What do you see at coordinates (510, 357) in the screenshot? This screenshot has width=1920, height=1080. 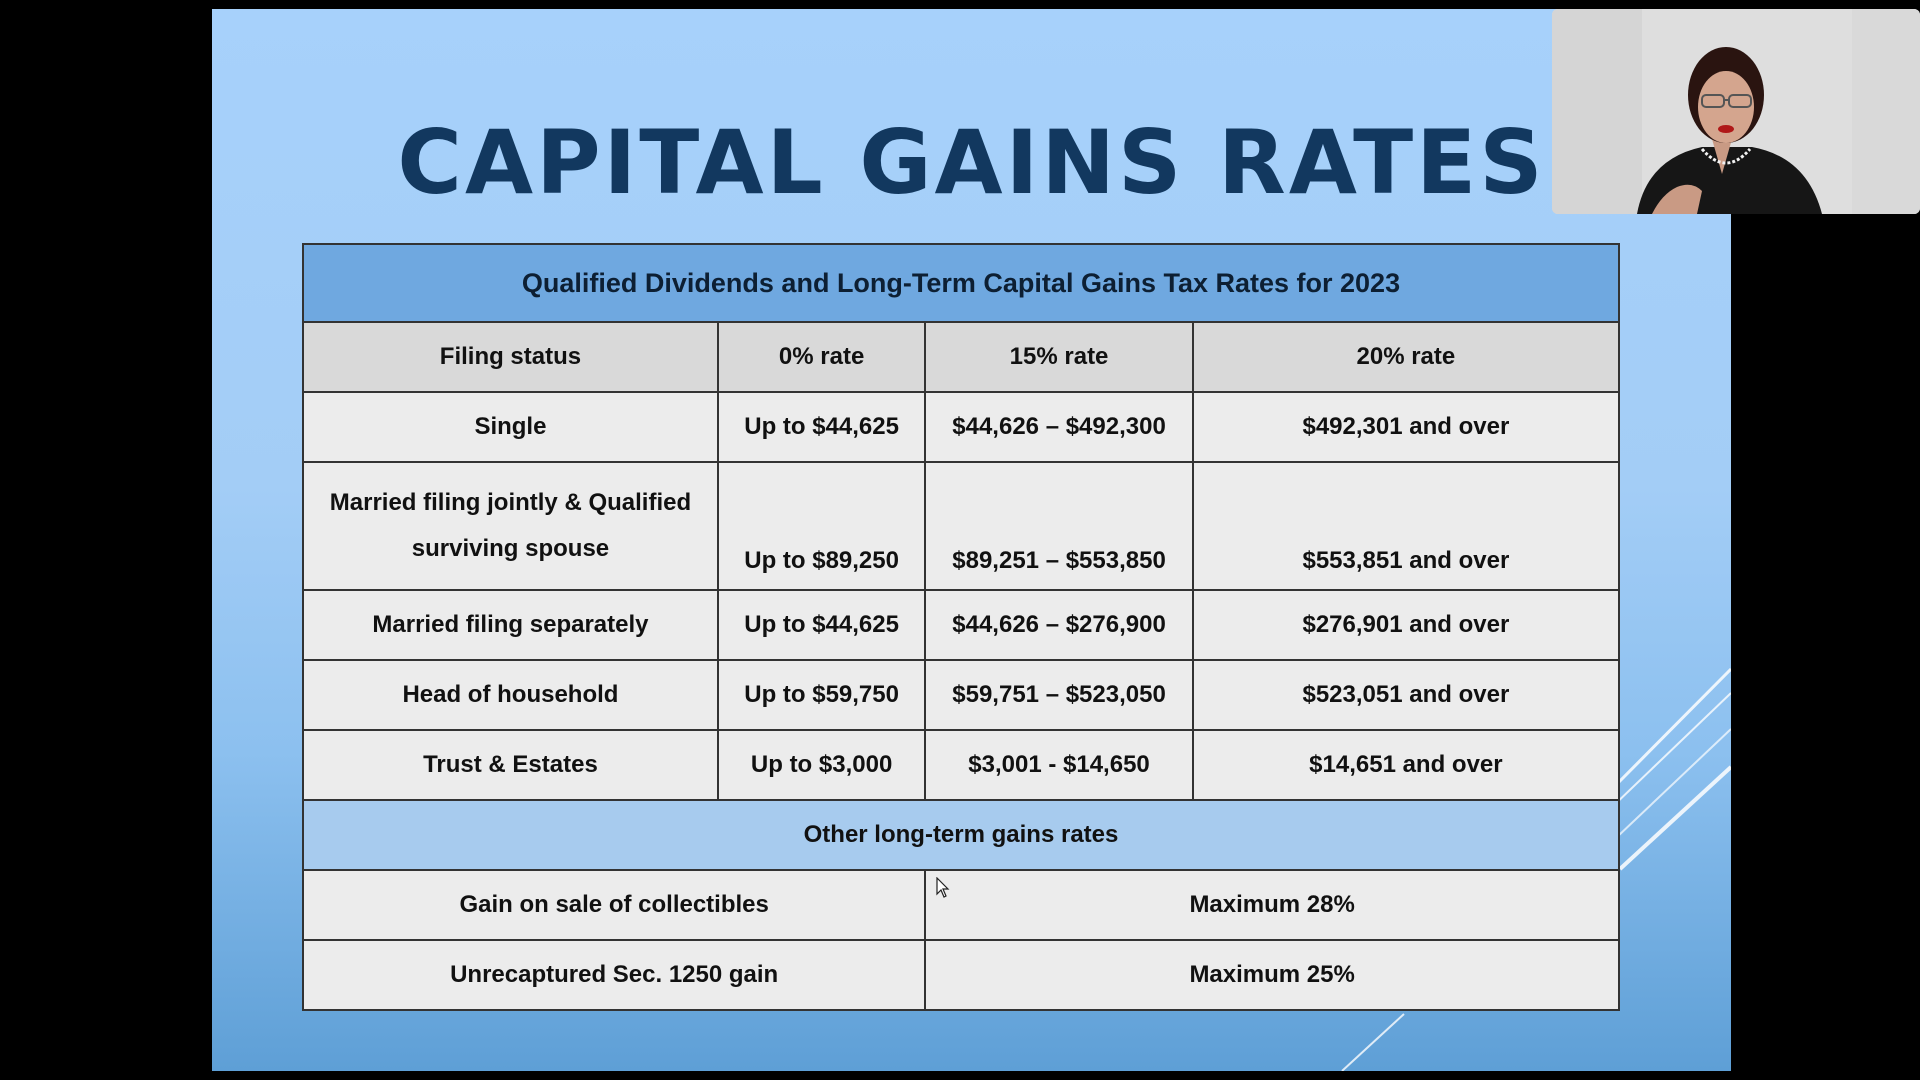 I see `header-filing-status: Filing status` at bounding box center [510, 357].